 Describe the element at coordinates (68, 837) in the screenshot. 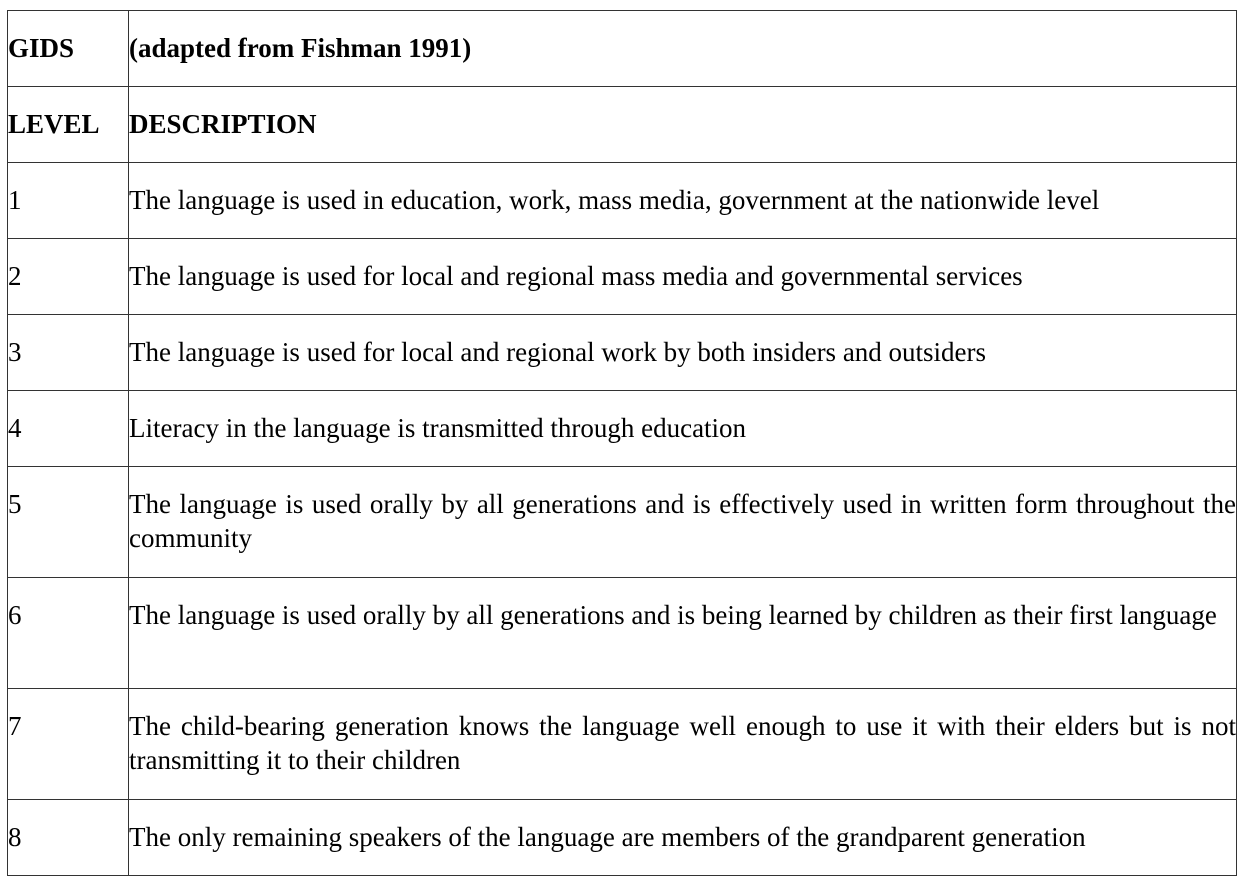

I see `level-cell: 8` at that location.